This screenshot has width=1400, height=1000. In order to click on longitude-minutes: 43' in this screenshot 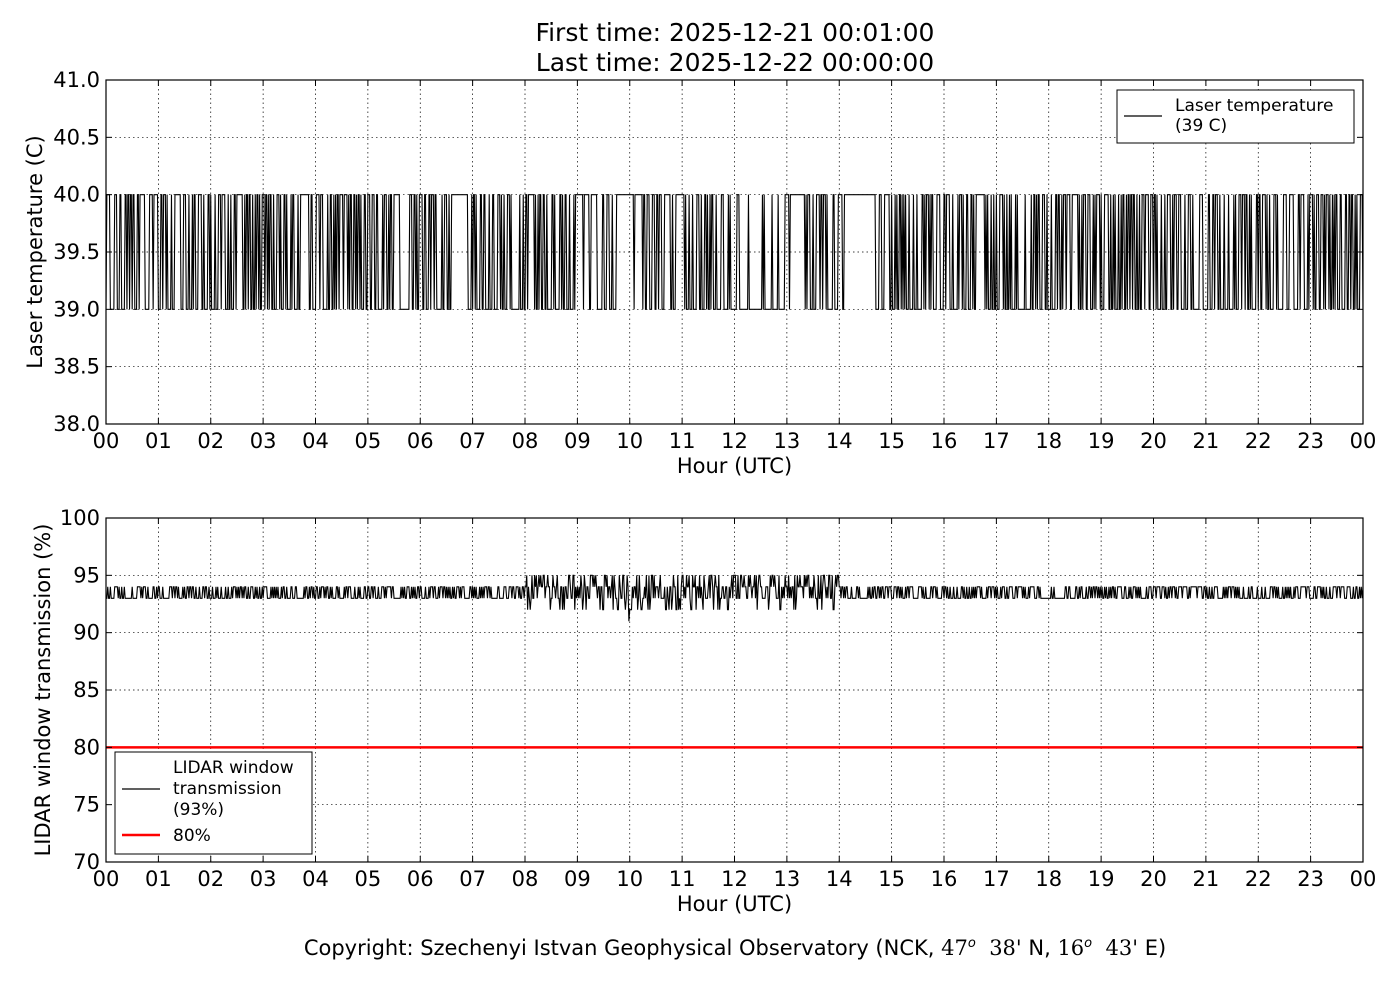, I will do `click(1122, 948)`.